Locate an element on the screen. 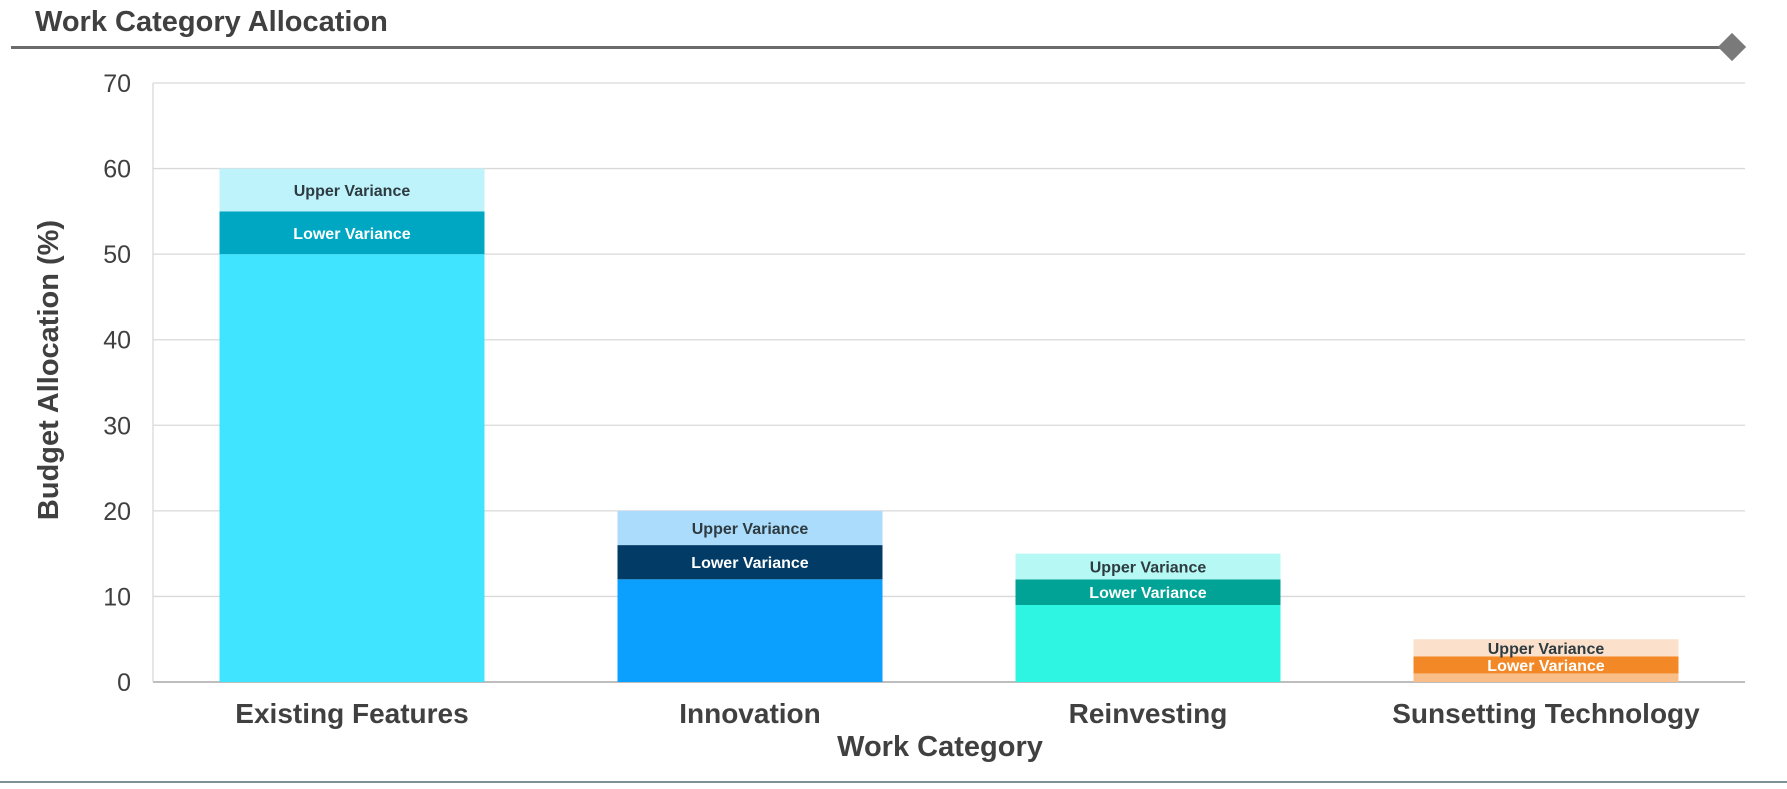 The height and width of the screenshot is (789, 1787). y-tick-label: 40 is located at coordinates (117, 341).